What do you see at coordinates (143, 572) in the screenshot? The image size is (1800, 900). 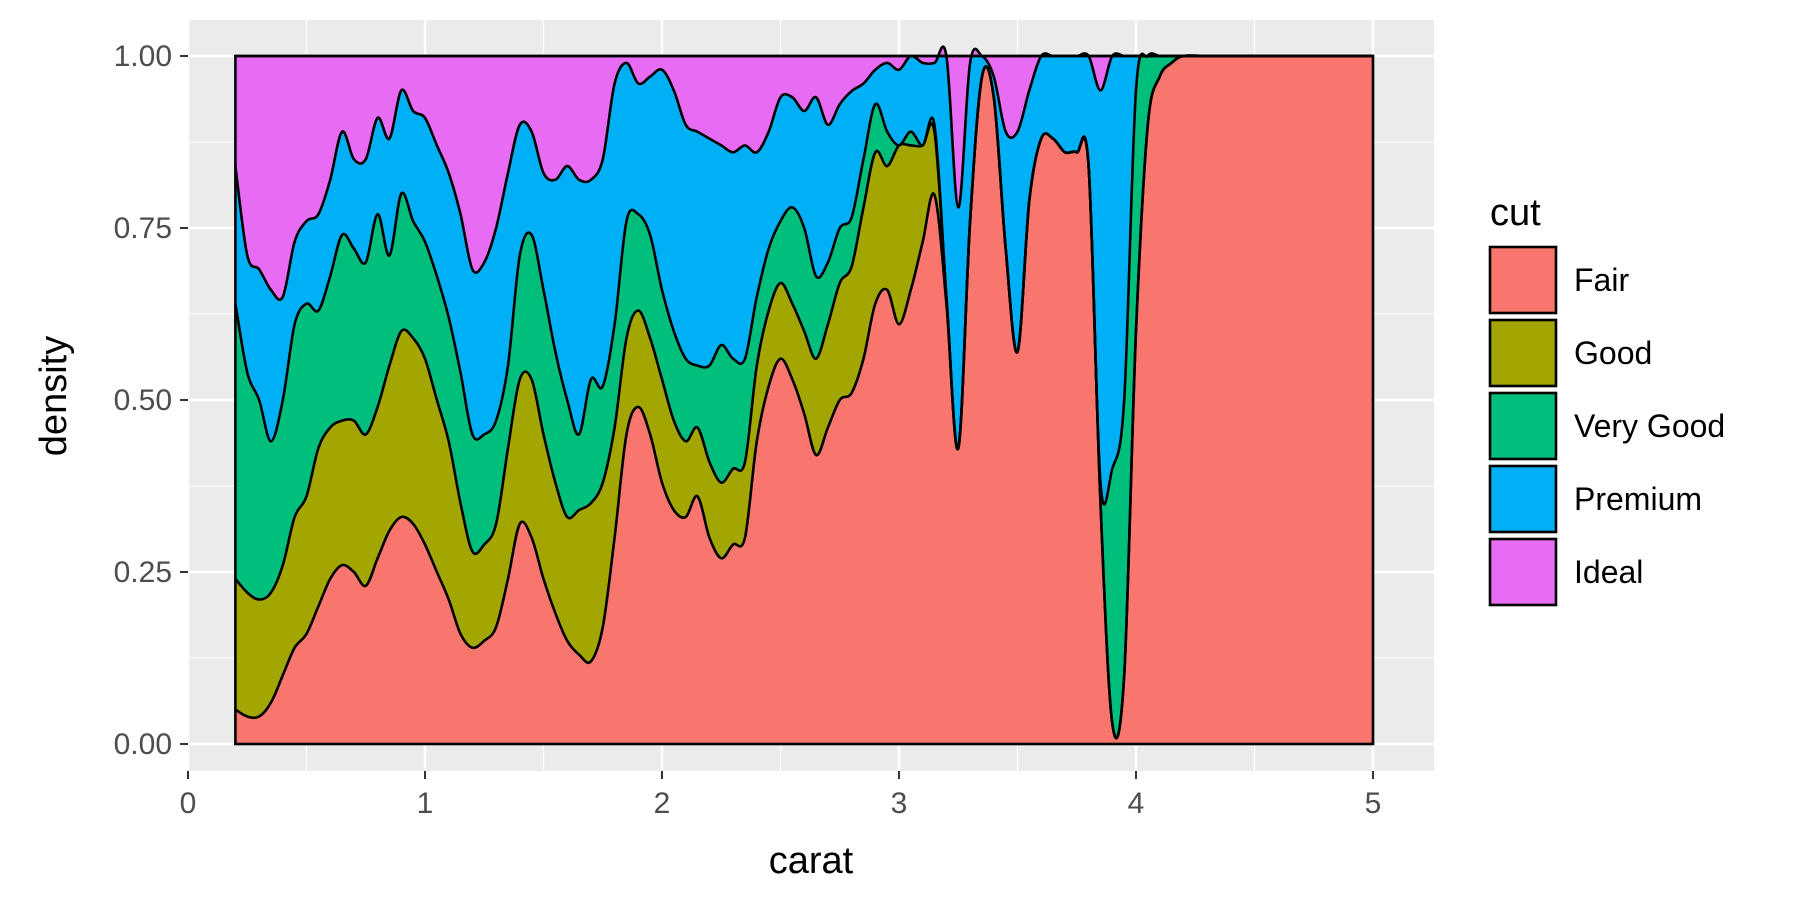 I see `y-tick-label: 0.25` at bounding box center [143, 572].